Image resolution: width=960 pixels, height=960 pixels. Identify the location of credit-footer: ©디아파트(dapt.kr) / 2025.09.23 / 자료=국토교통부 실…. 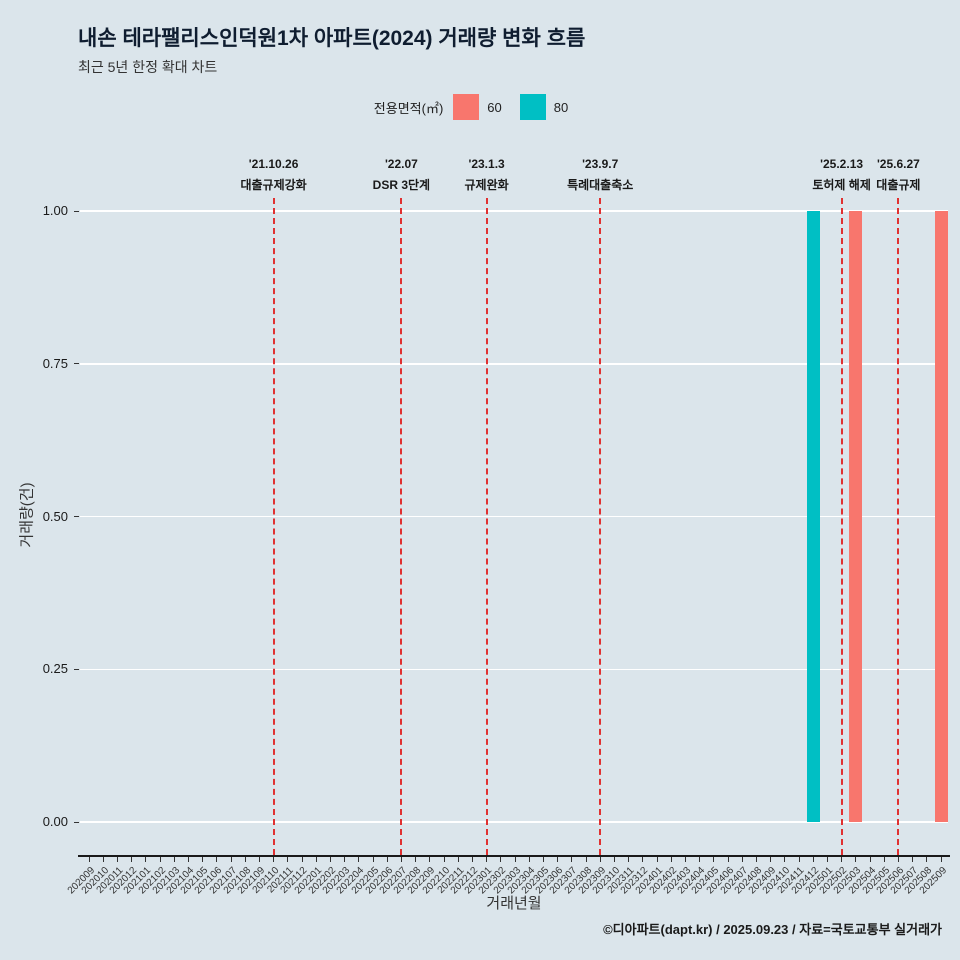
(772, 929).